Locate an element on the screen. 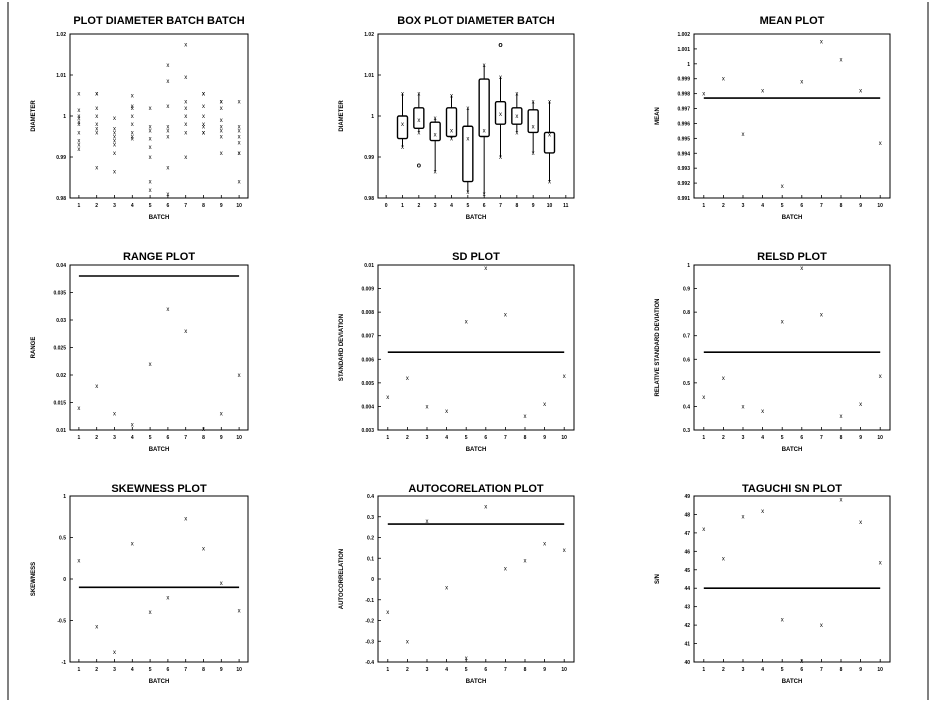 Image resolution: width=936 pixels, height=702 pixels. chart-title: MEAN PLOT is located at coordinates (792, 21).